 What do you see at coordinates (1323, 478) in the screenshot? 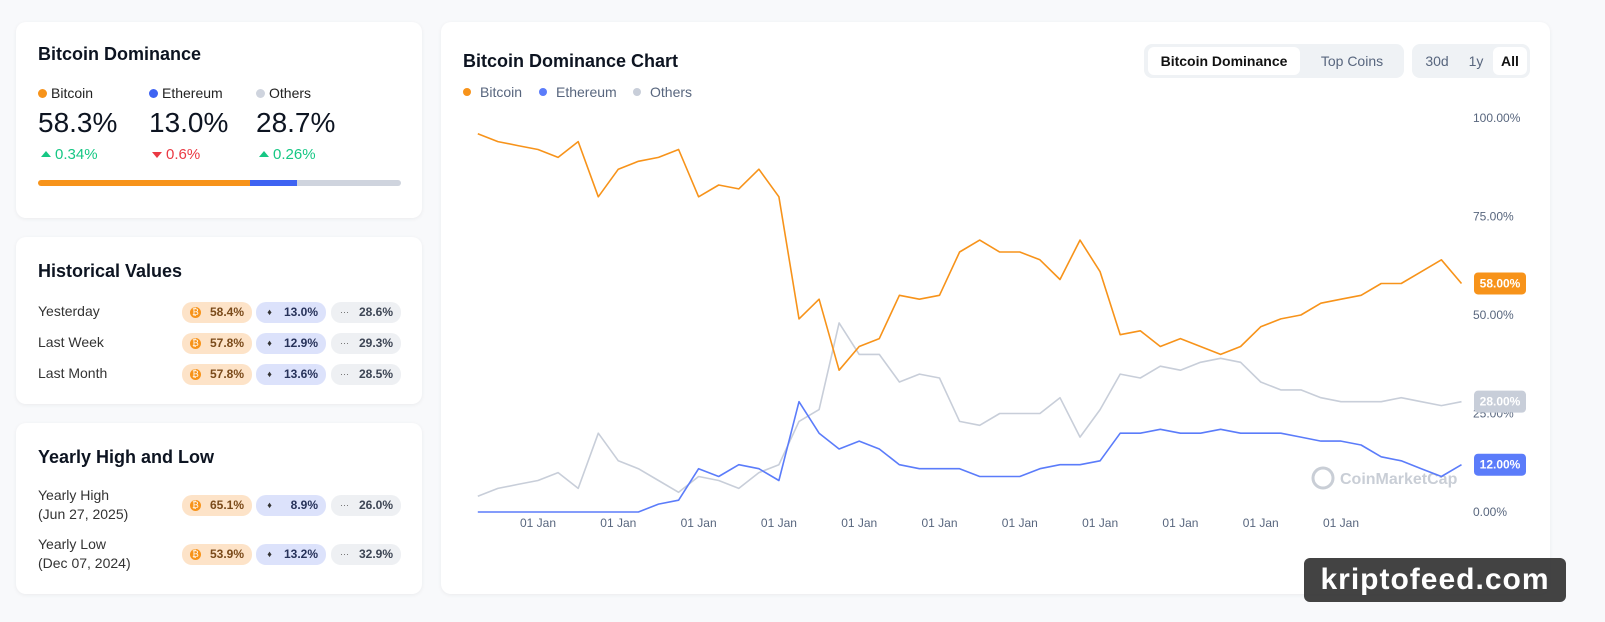
I see `watermark-logo` at bounding box center [1323, 478].